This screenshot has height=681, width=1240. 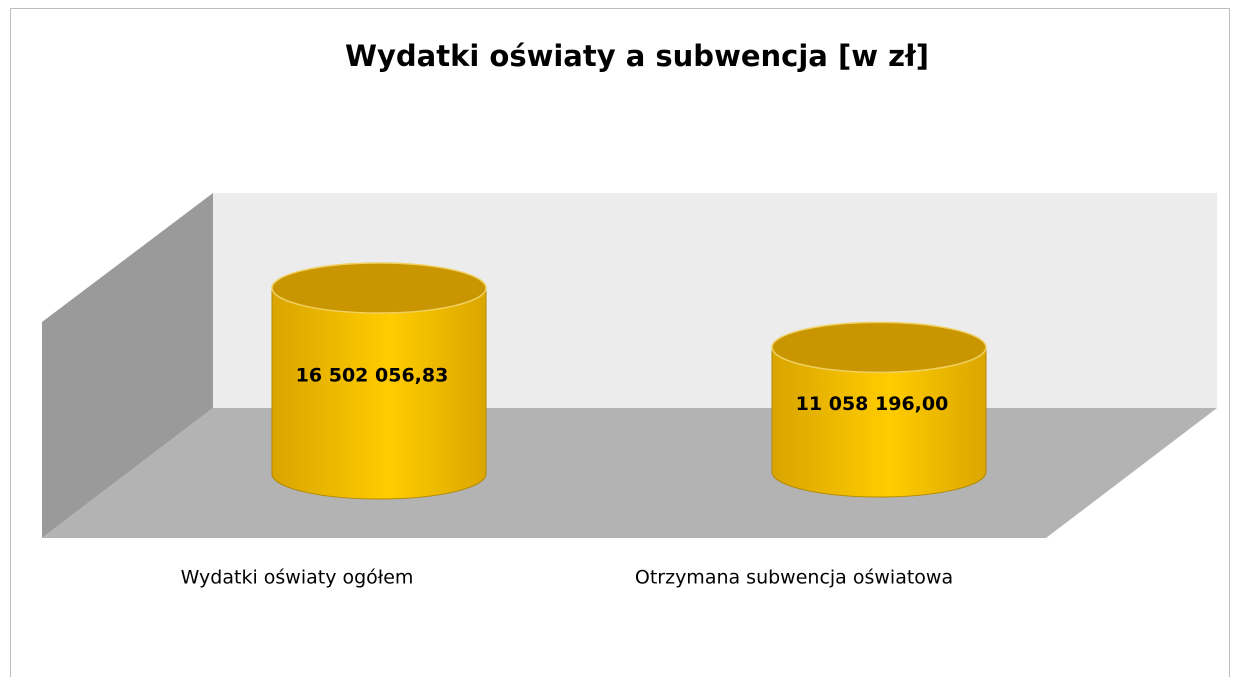 What do you see at coordinates (794, 578) in the screenshot?
I see `x-tick-label: Otrzymana subwencja oświatowa` at bounding box center [794, 578].